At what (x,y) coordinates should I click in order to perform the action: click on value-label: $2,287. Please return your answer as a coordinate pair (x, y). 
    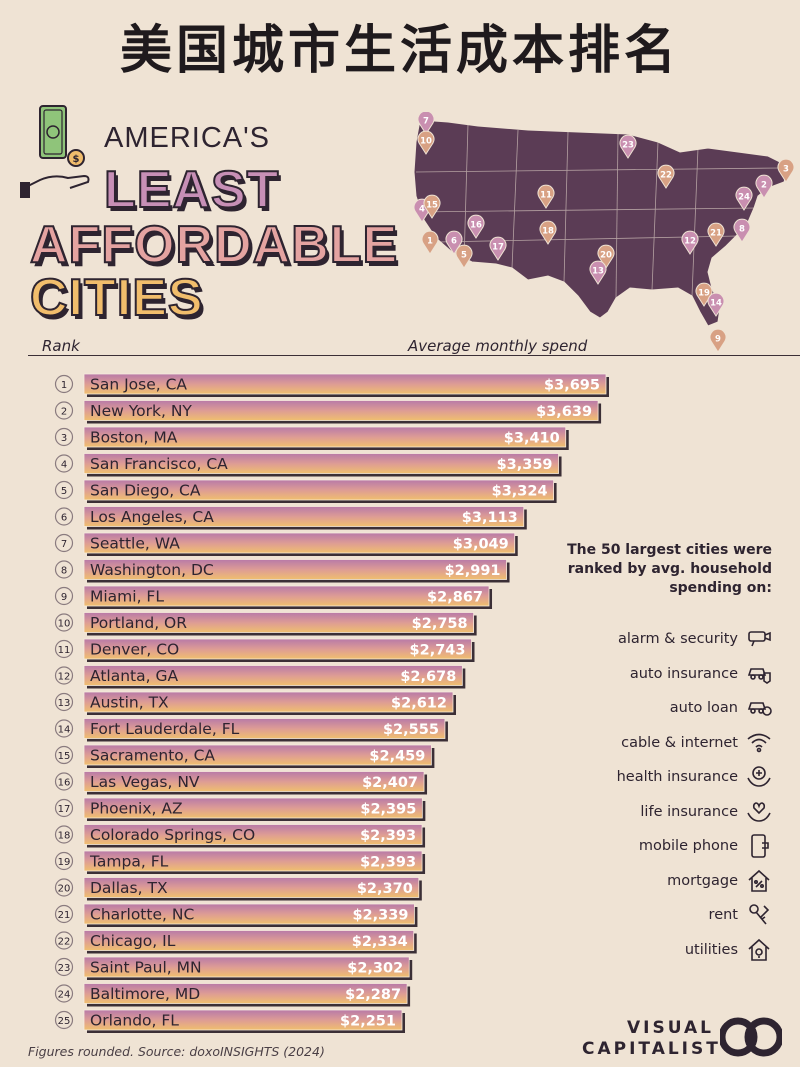
    Looking at the image, I should click on (373, 995).